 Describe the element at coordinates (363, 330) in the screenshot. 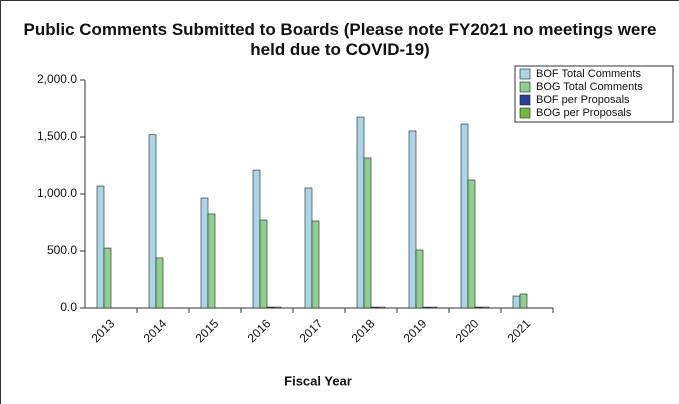

I see `x-tick-label: 2018` at that location.